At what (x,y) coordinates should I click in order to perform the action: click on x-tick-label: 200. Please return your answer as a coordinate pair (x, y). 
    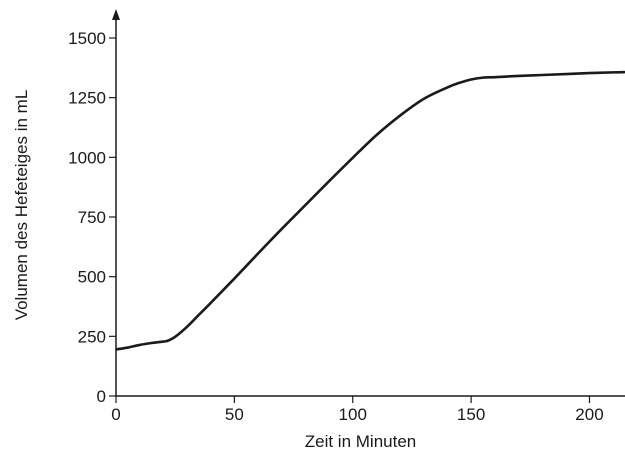
    Looking at the image, I should click on (589, 414).